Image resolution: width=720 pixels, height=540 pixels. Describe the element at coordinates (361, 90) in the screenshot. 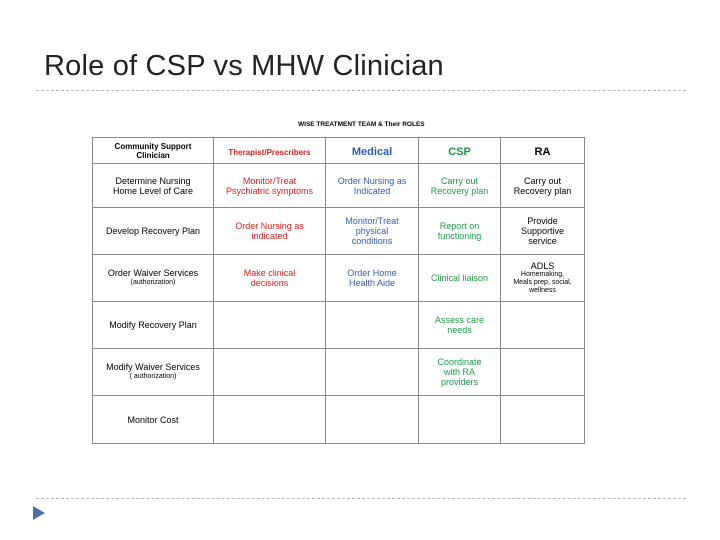

I see `top-divider` at that location.